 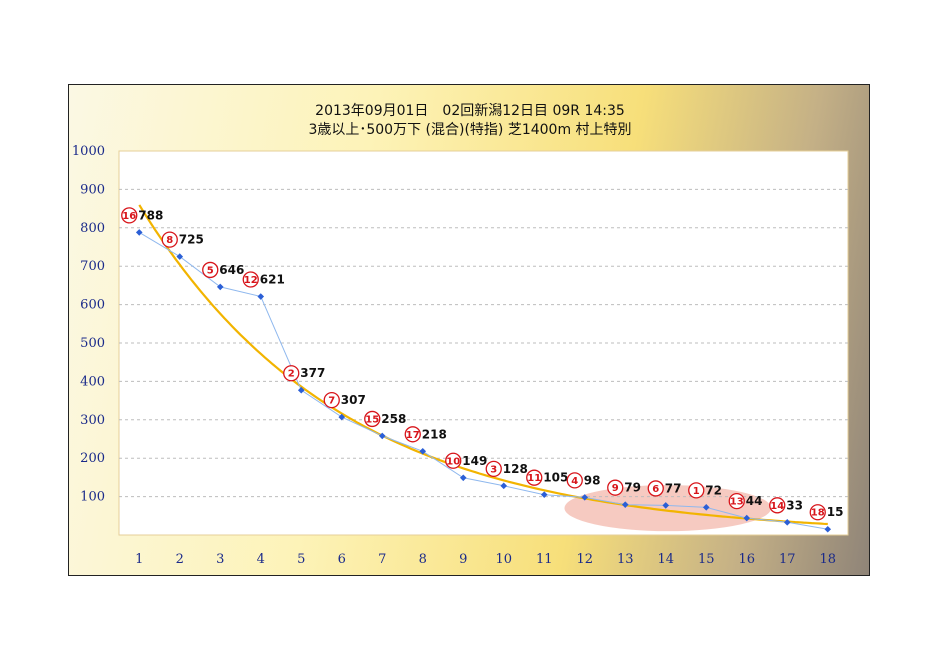 I want to click on value-label: 15, so click(x=835, y=512).